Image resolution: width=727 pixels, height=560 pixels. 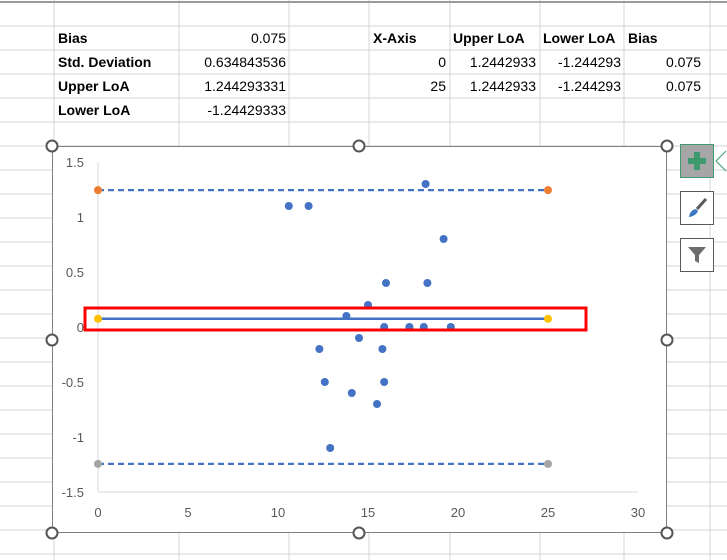 I want to click on y-tick-label: -1, so click(x=78, y=437).